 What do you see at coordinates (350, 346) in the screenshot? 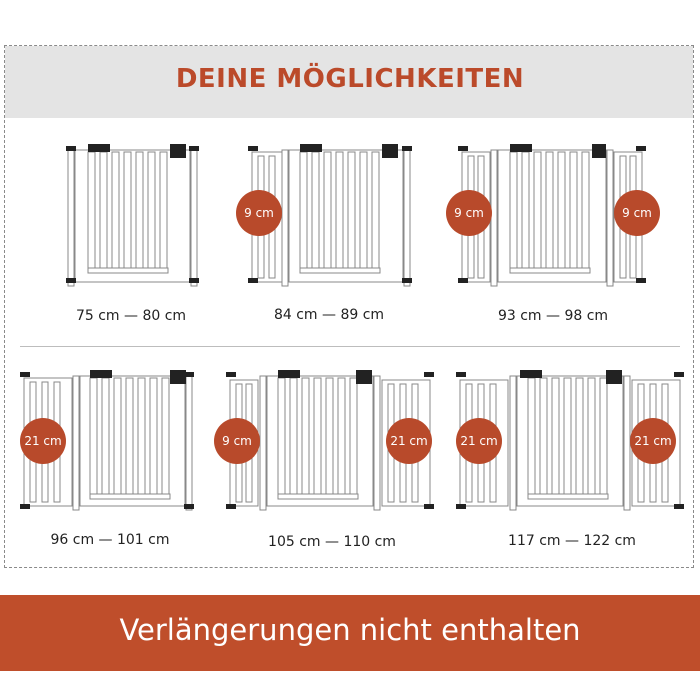
I see `row-separator` at bounding box center [350, 346].